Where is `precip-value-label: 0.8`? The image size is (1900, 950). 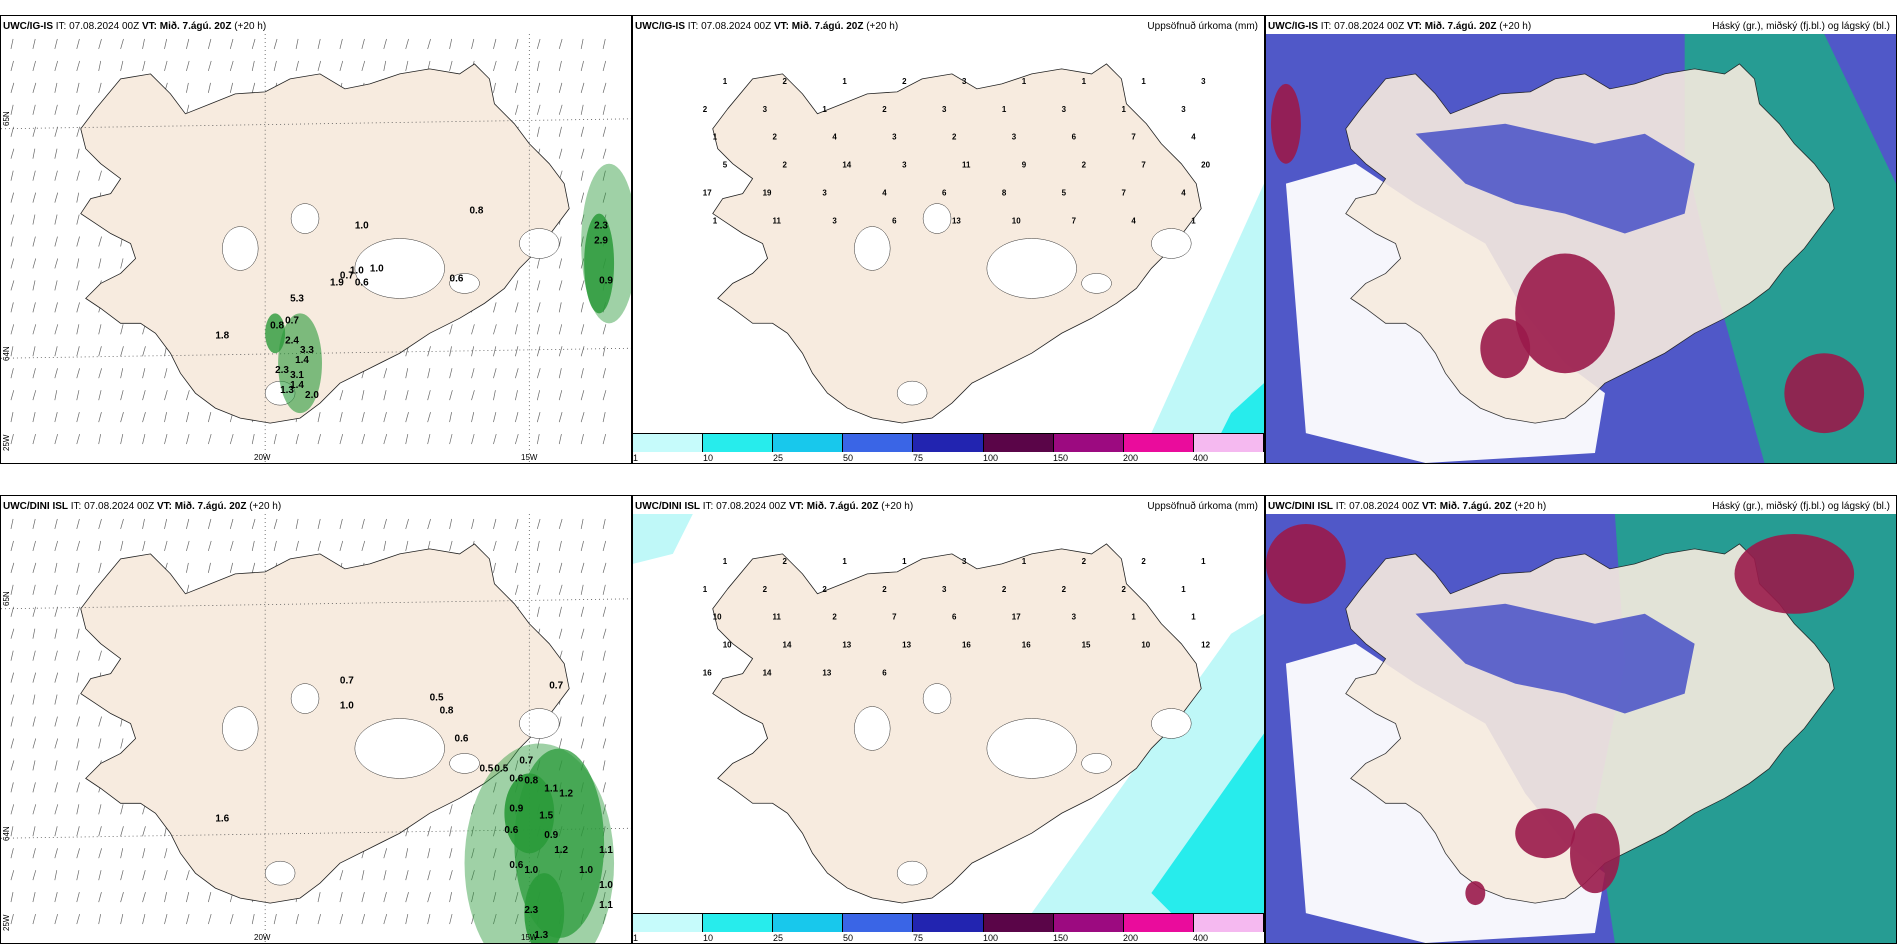 precip-value-label: 0.8 is located at coordinates (477, 211).